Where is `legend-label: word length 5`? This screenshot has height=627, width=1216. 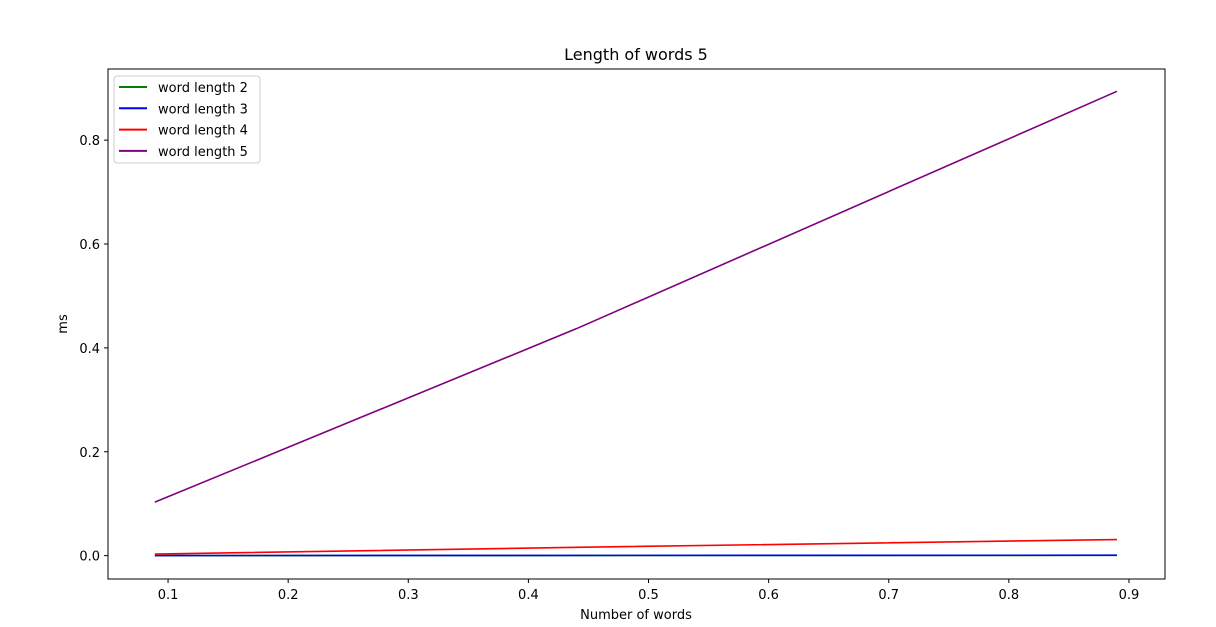
legend-label: word length 5 is located at coordinates (203, 152).